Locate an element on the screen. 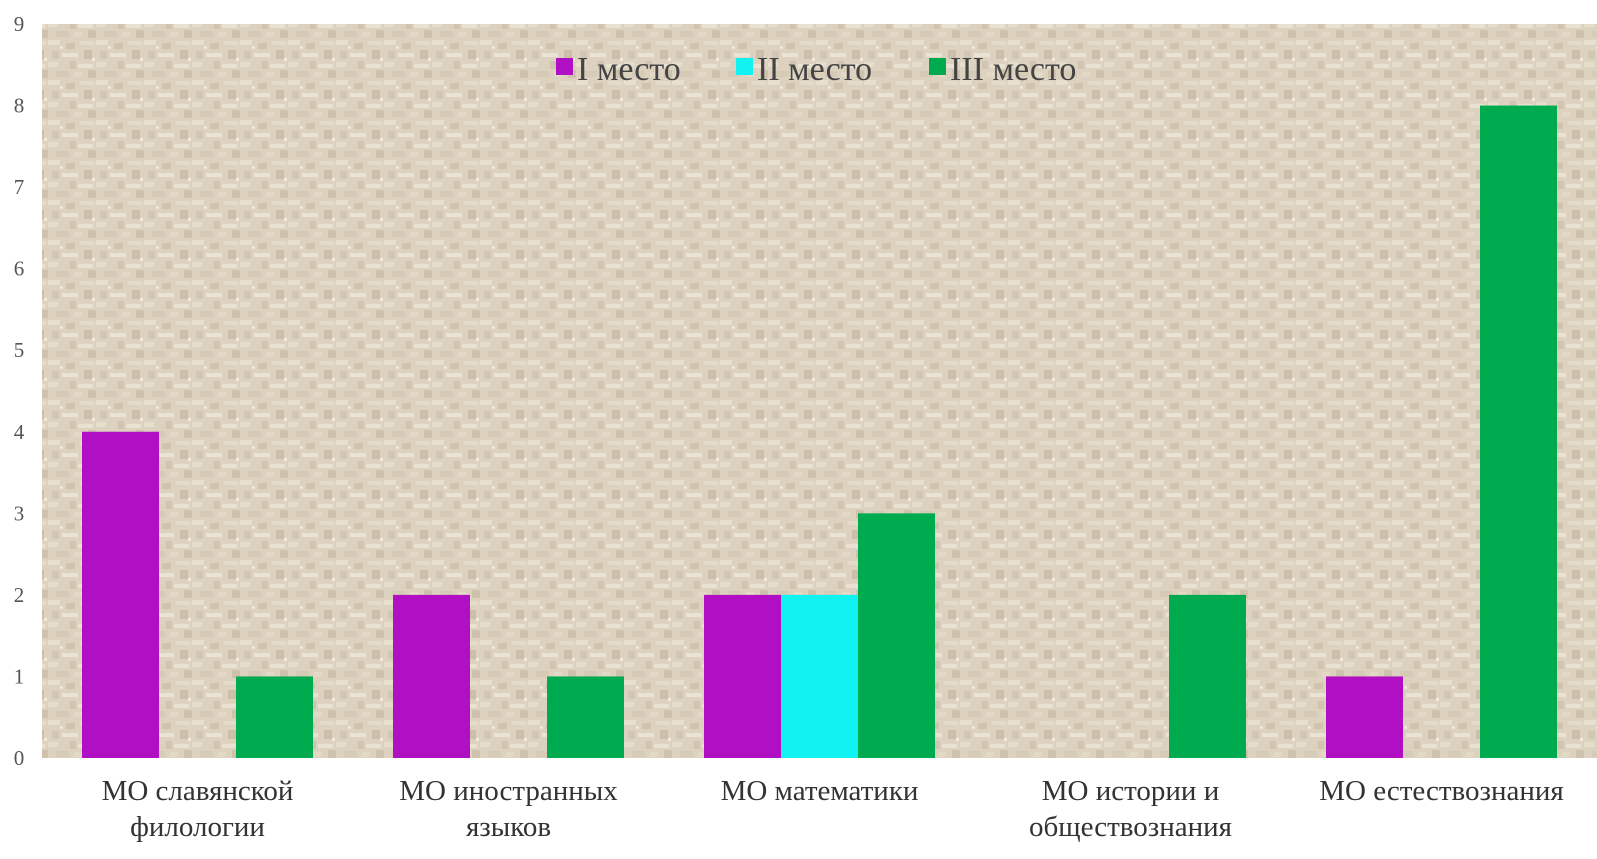  x-category-label: обществознания is located at coordinates (1130, 827).